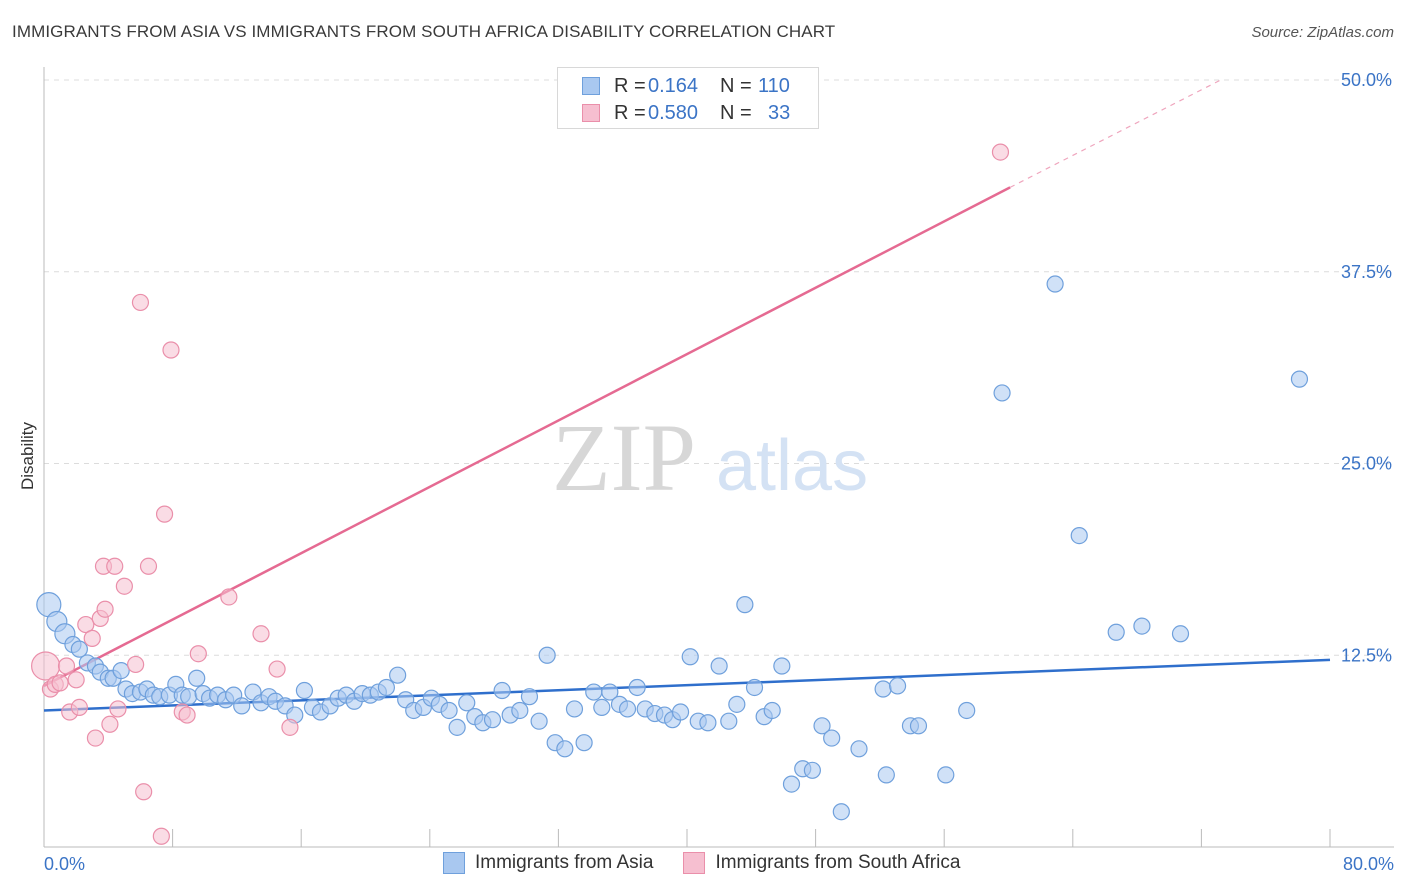 The height and width of the screenshot is (892, 1406). I want to click on series-legend-label-south-africa: Immigrants from South Africa, so click(838, 862).